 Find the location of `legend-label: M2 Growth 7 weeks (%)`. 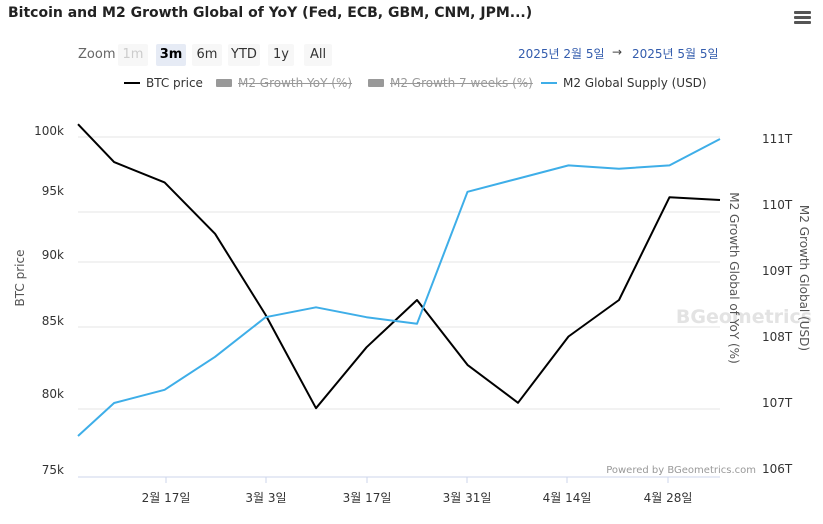

legend-label: M2 Growth 7 weeks (%) is located at coordinates (461, 83).